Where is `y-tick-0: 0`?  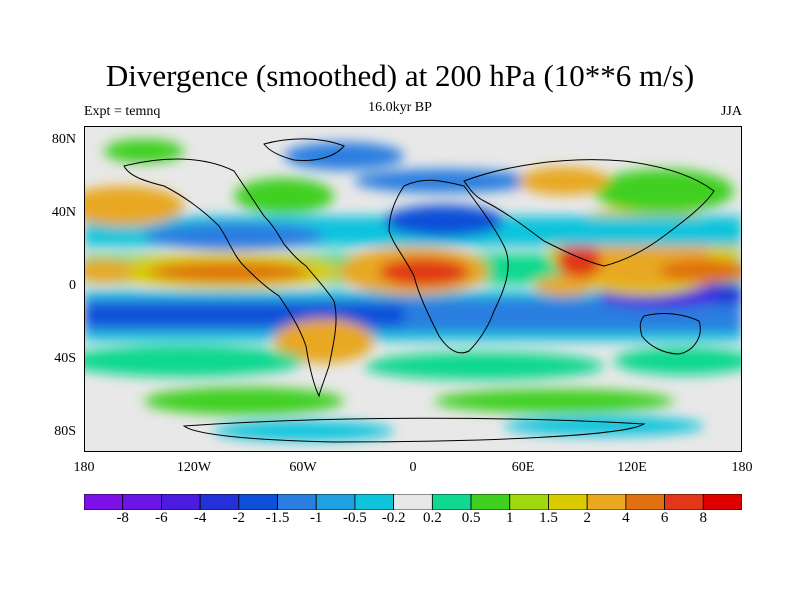 y-tick-0: 0 is located at coordinates (72, 285).